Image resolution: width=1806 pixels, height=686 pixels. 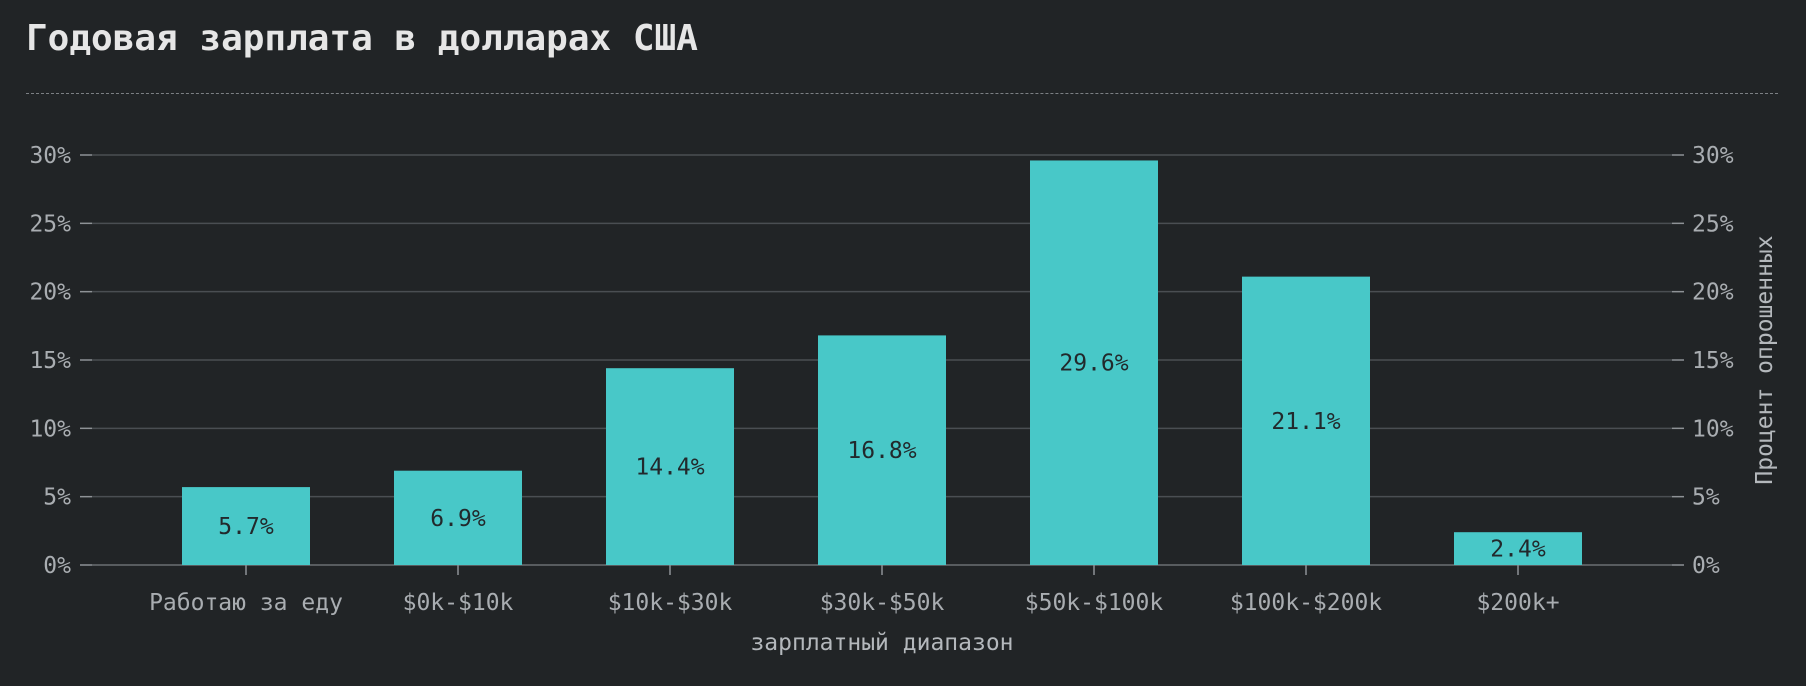 I want to click on y-tick-label: 0%, so click(x=57, y=566).